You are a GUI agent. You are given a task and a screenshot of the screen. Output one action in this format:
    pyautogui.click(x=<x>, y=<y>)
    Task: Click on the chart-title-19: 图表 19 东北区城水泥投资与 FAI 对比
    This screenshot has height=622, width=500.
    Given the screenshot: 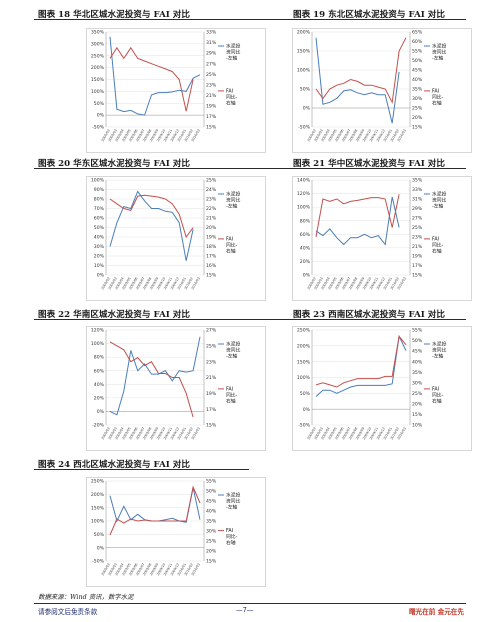 What is the action you would take?
    pyautogui.click(x=369, y=15)
    